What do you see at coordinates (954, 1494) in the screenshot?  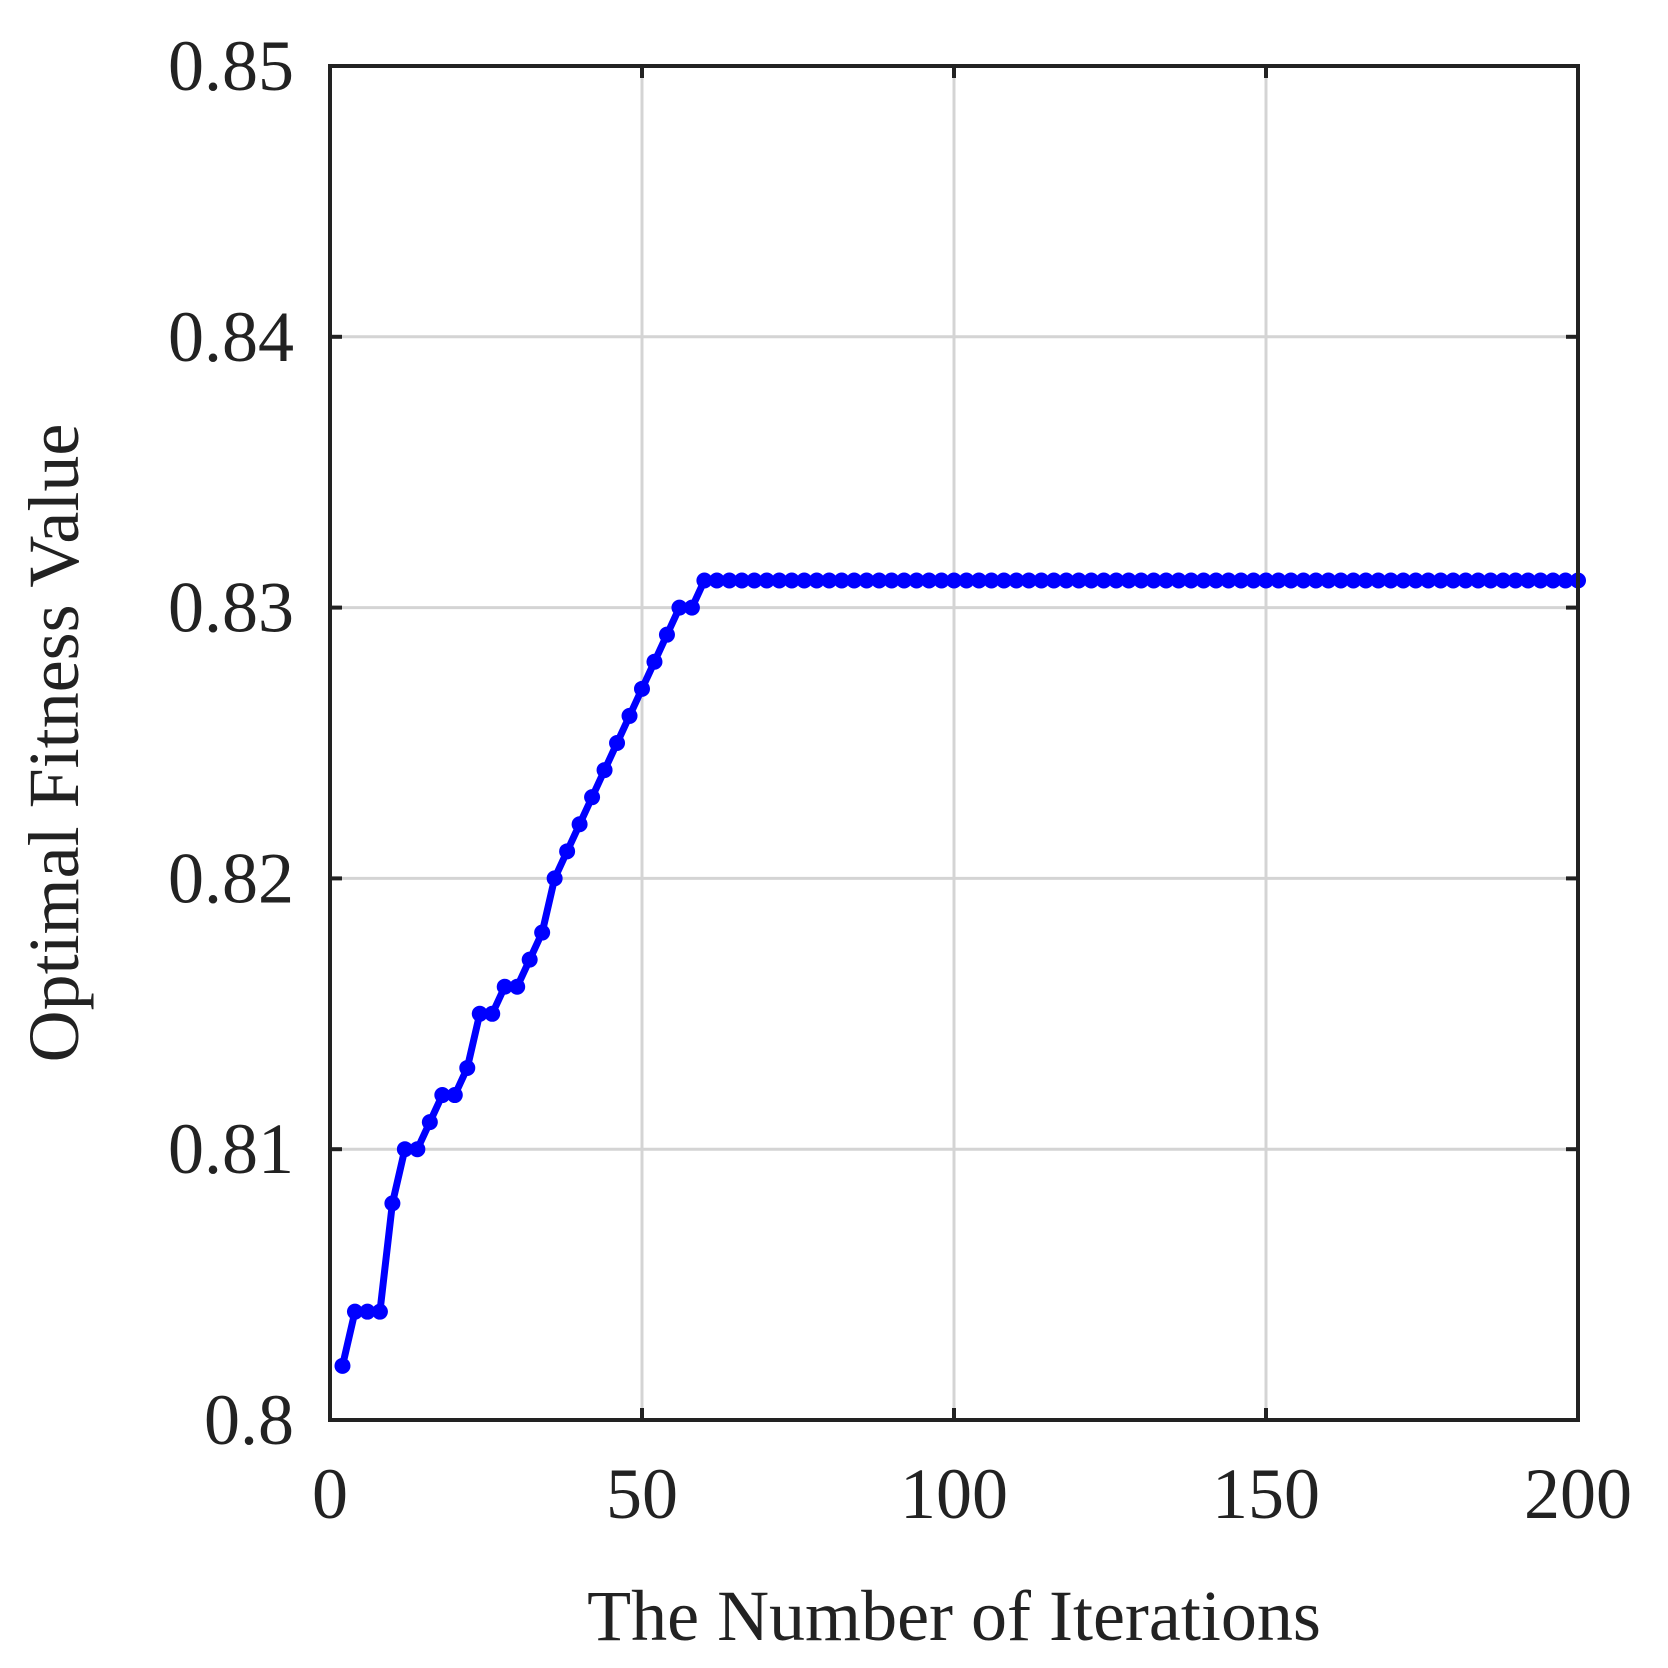 I see `x-tick-label: 100` at bounding box center [954, 1494].